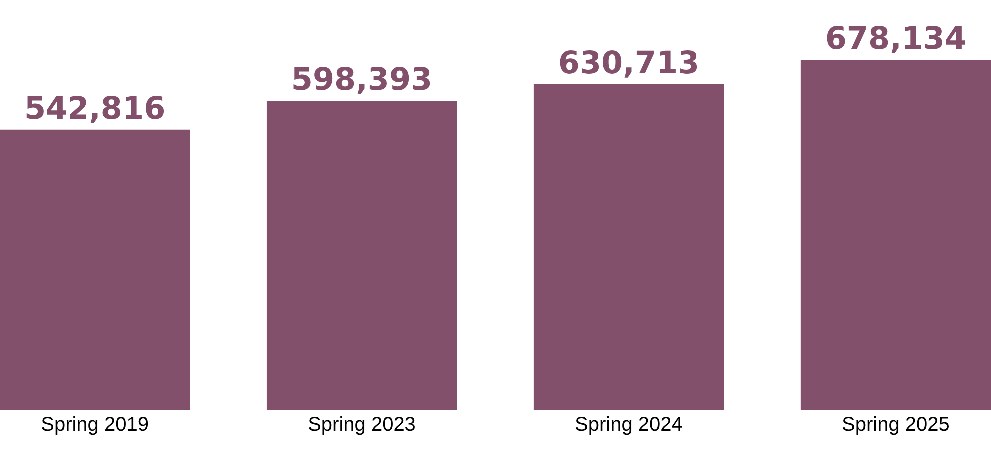 This screenshot has width=991, height=460. I want to click on data-label: 542,816, so click(95, 108).